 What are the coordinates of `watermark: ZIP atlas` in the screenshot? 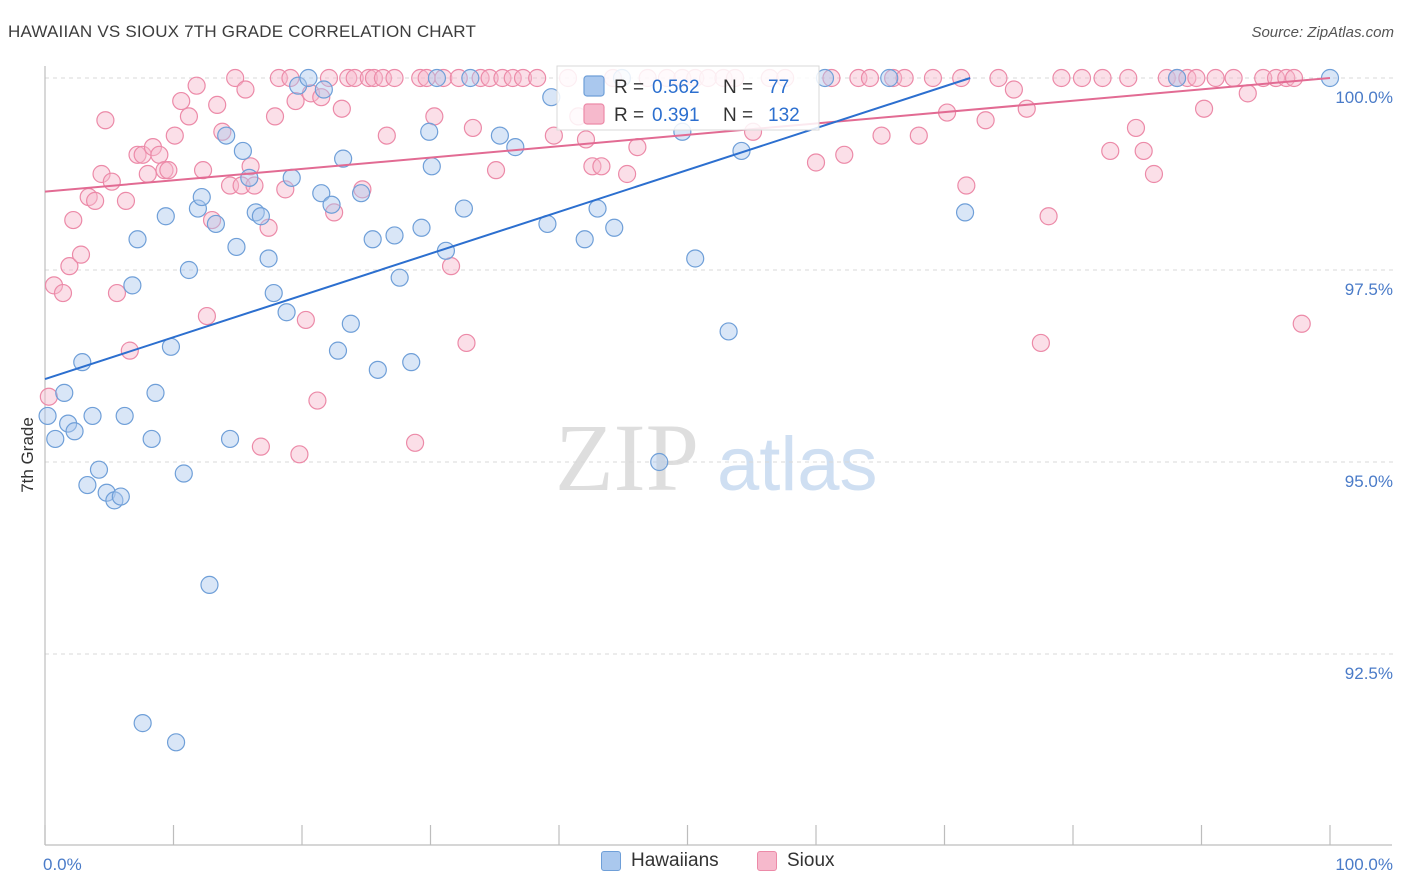 It's located at (716, 457).